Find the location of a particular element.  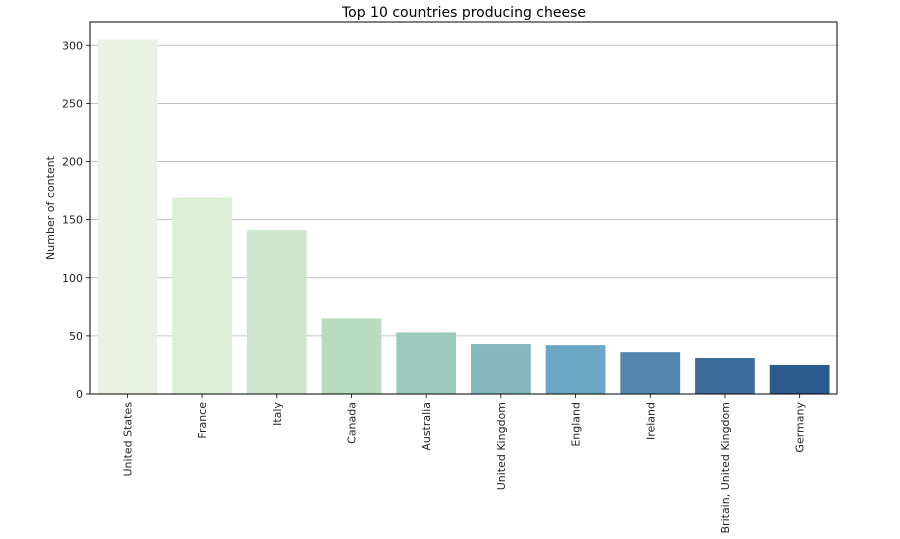

x-tick-label: Australia is located at coordinates (426, 426).